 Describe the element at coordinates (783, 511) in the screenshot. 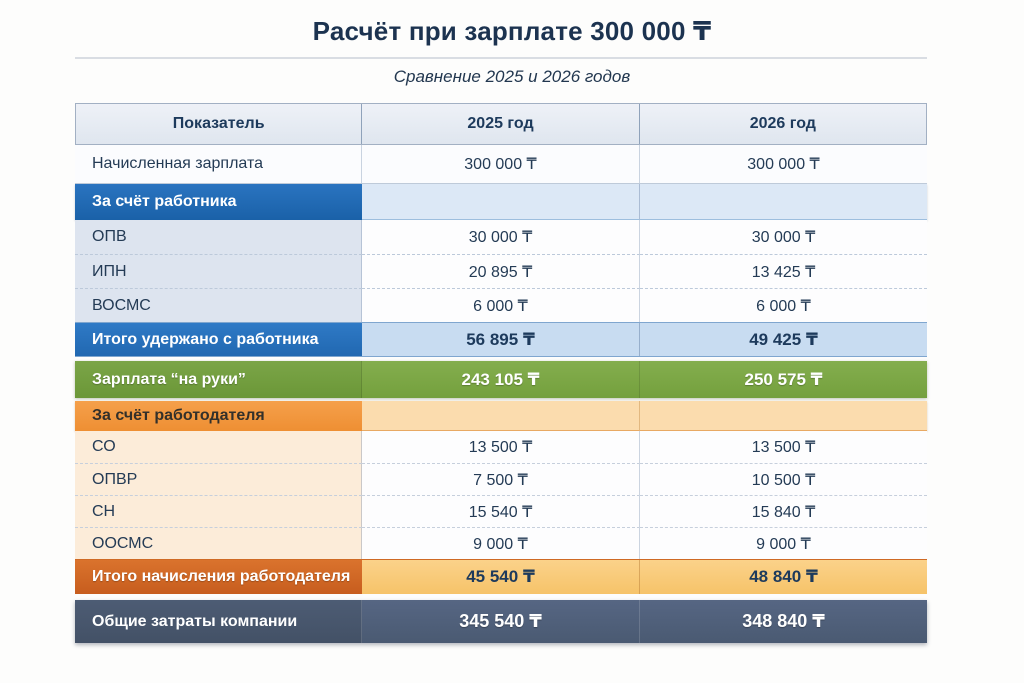

I see `row-value-2026: 15 840 ₸` at that location.